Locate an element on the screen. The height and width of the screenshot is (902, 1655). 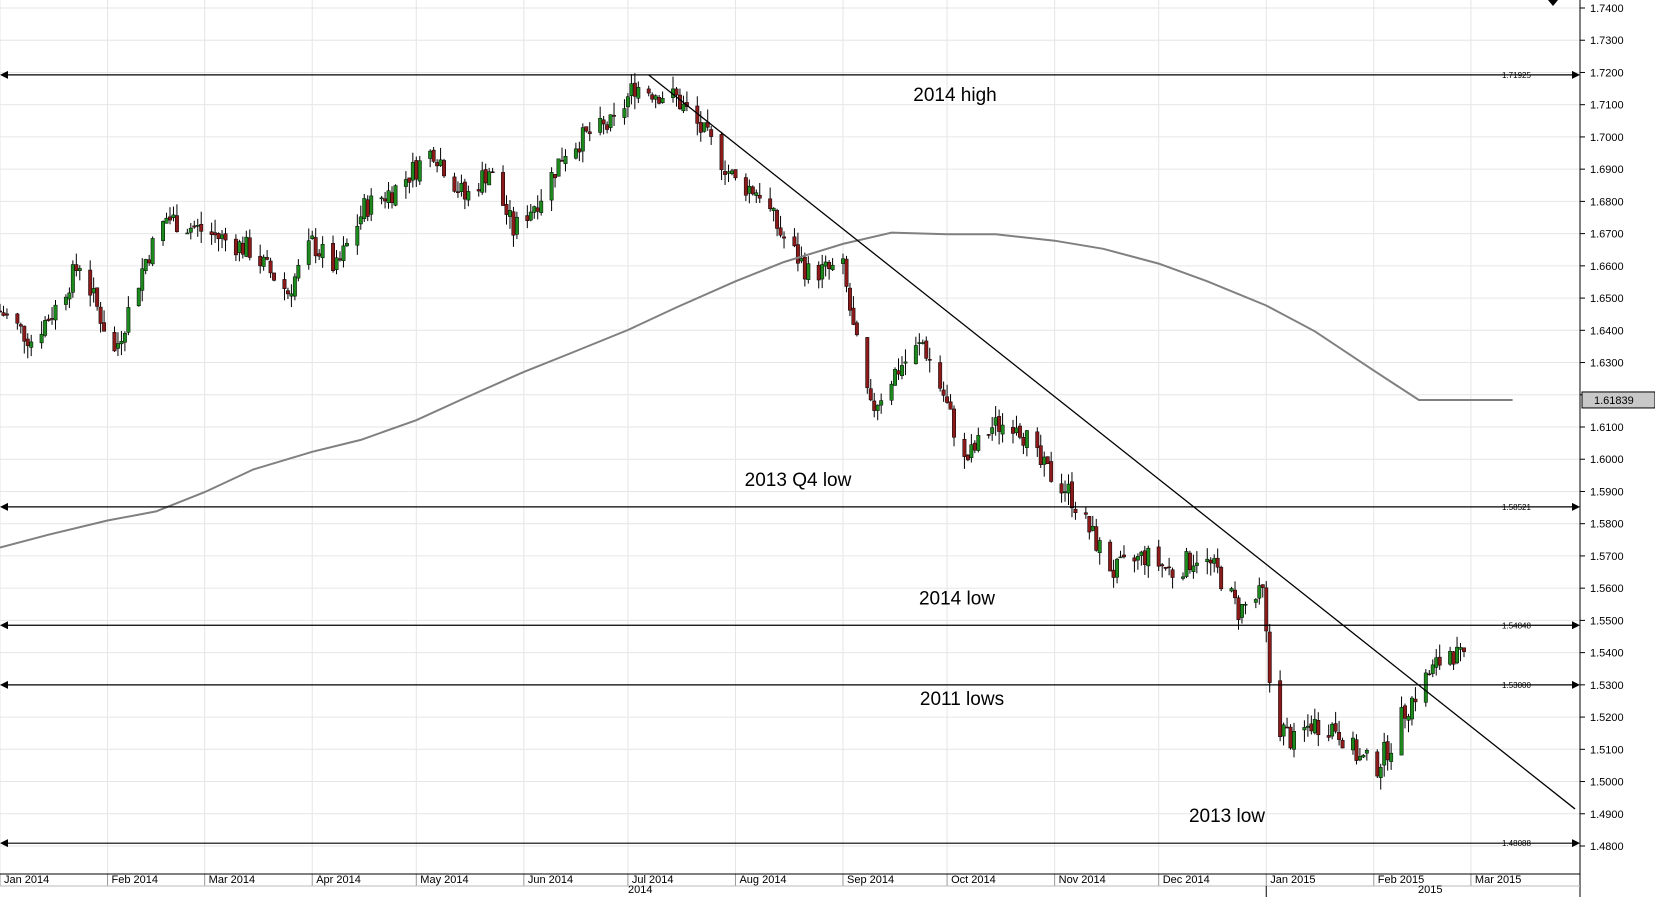
level-annotation: 2013 low is located at coordinates (1227, 816).